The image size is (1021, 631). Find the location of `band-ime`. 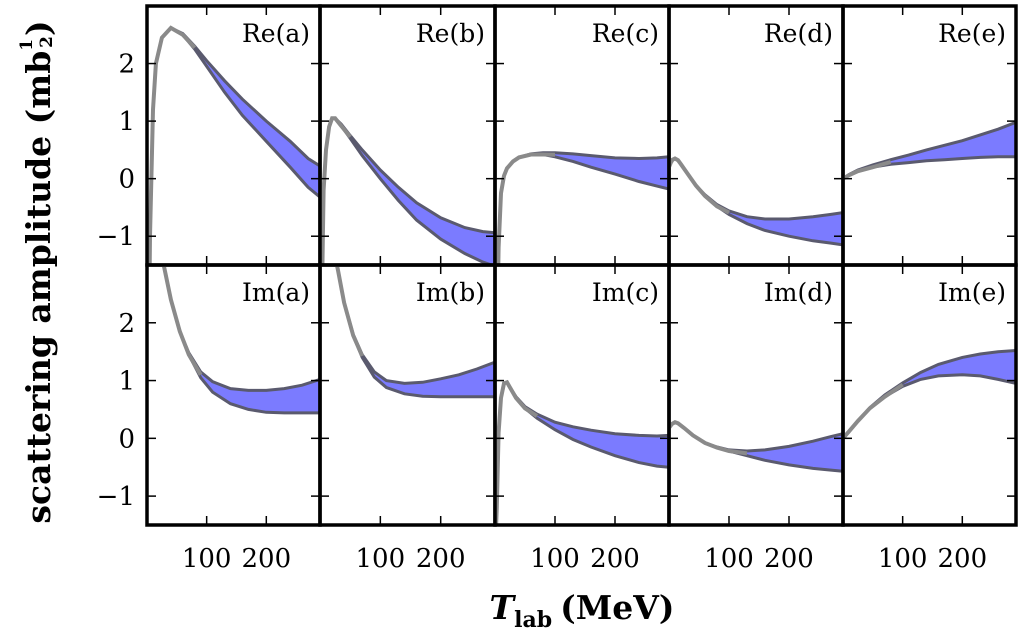

band-ime is located at coordinates (929, 394).